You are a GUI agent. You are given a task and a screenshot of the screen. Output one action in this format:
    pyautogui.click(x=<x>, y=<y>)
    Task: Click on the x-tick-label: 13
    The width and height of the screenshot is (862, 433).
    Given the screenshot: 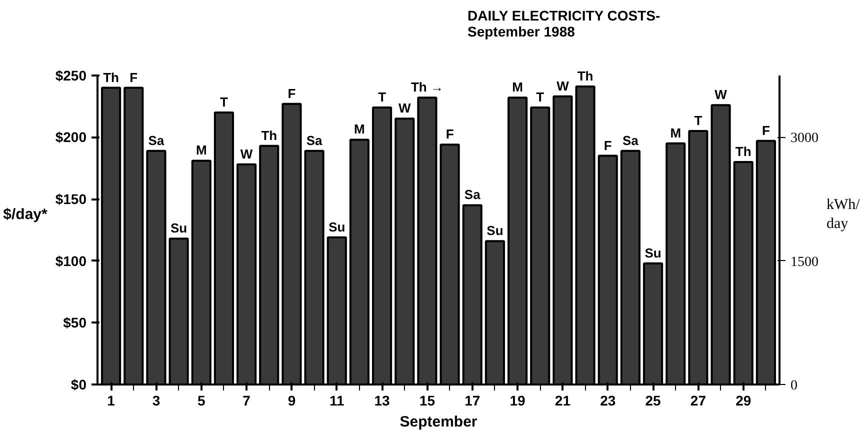 What is the action you would take?
    pyautogui.click(x=382, y=400)
    